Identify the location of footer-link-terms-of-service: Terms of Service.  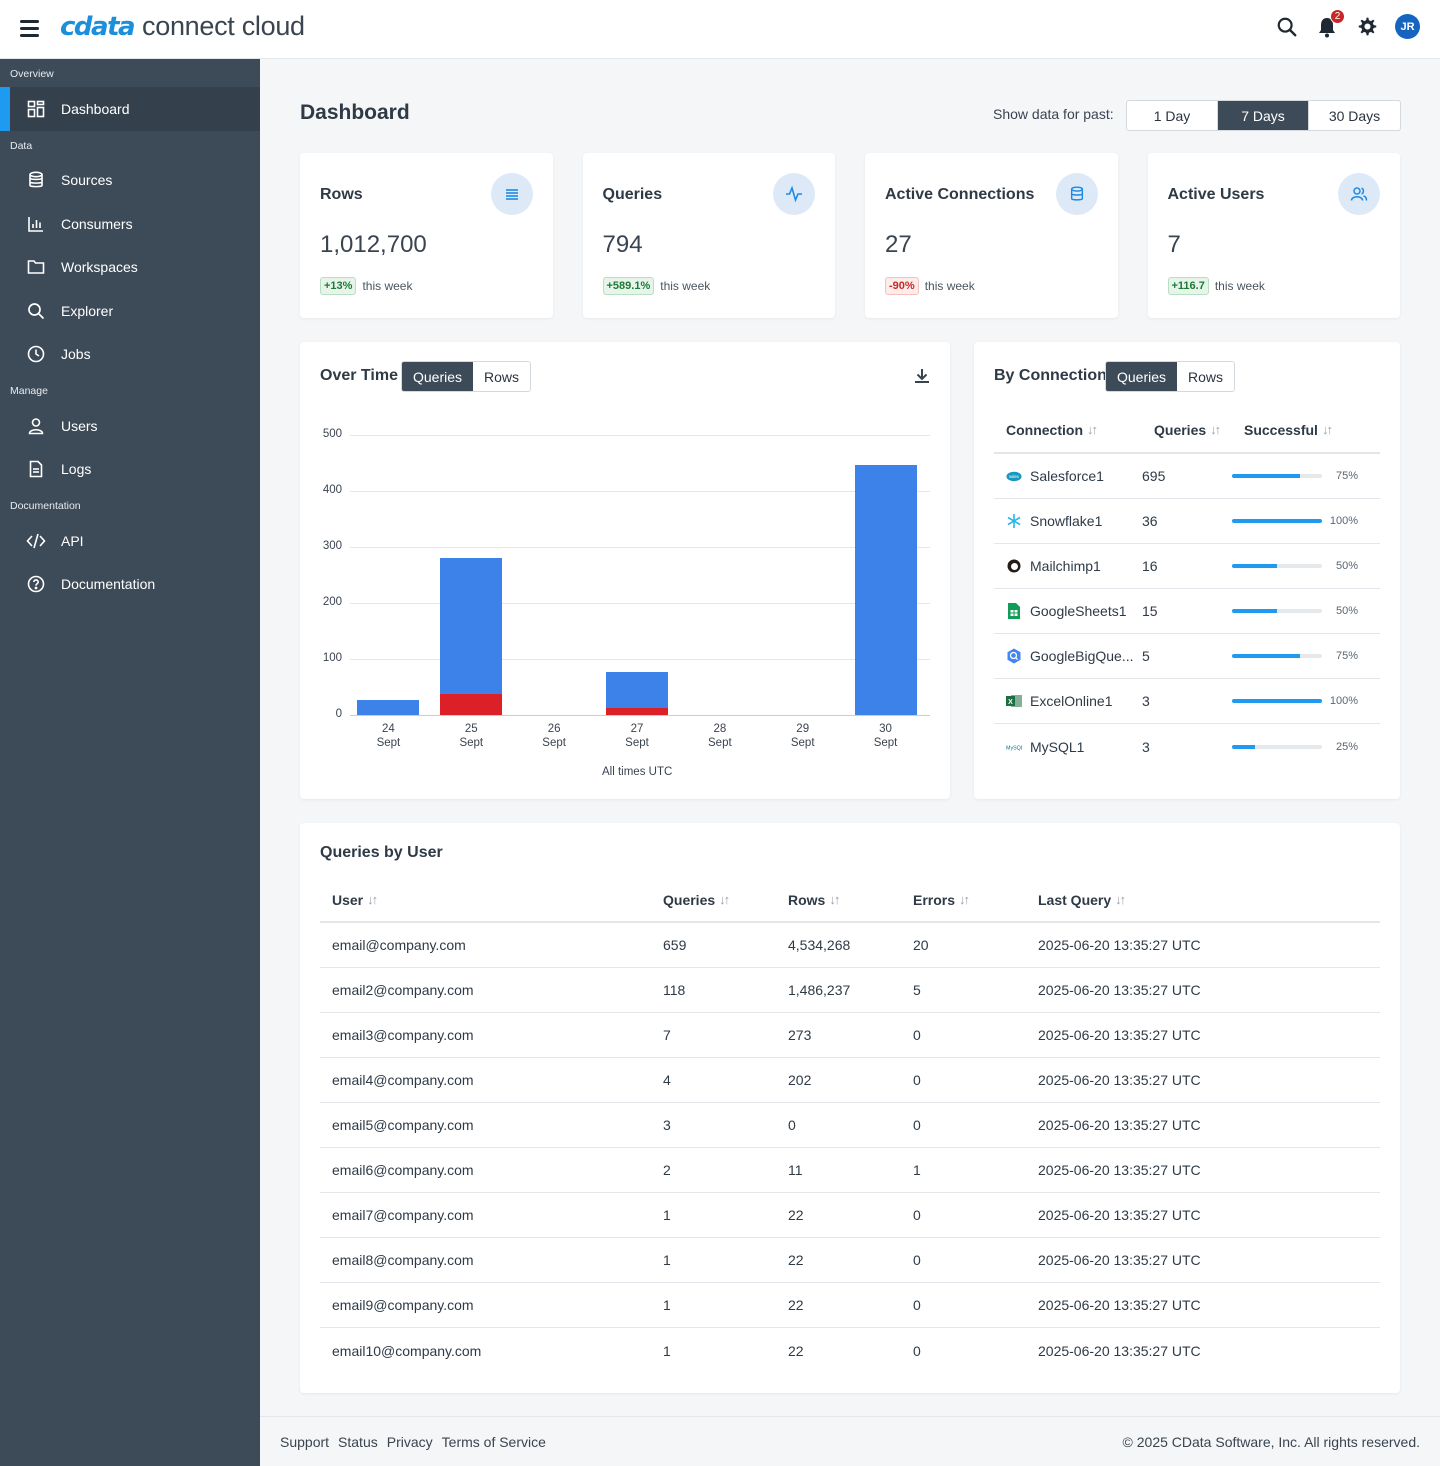
(493, 1441).